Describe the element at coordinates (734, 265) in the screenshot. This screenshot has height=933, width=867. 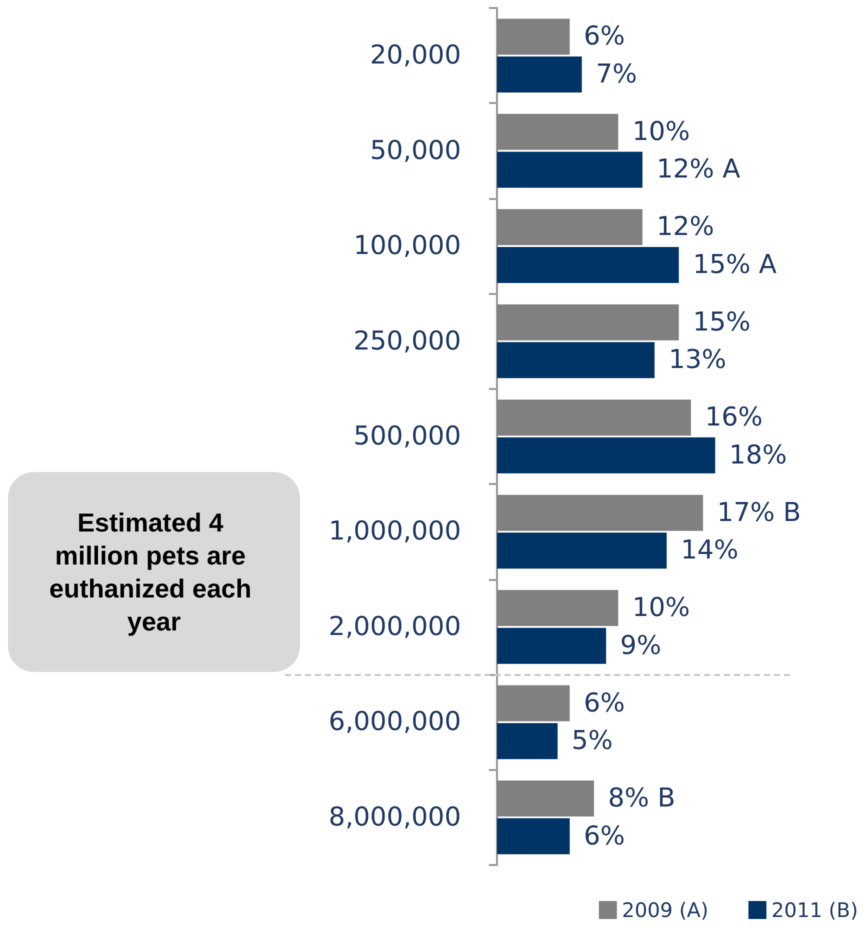
I see `data-label: 15% A` at that location.